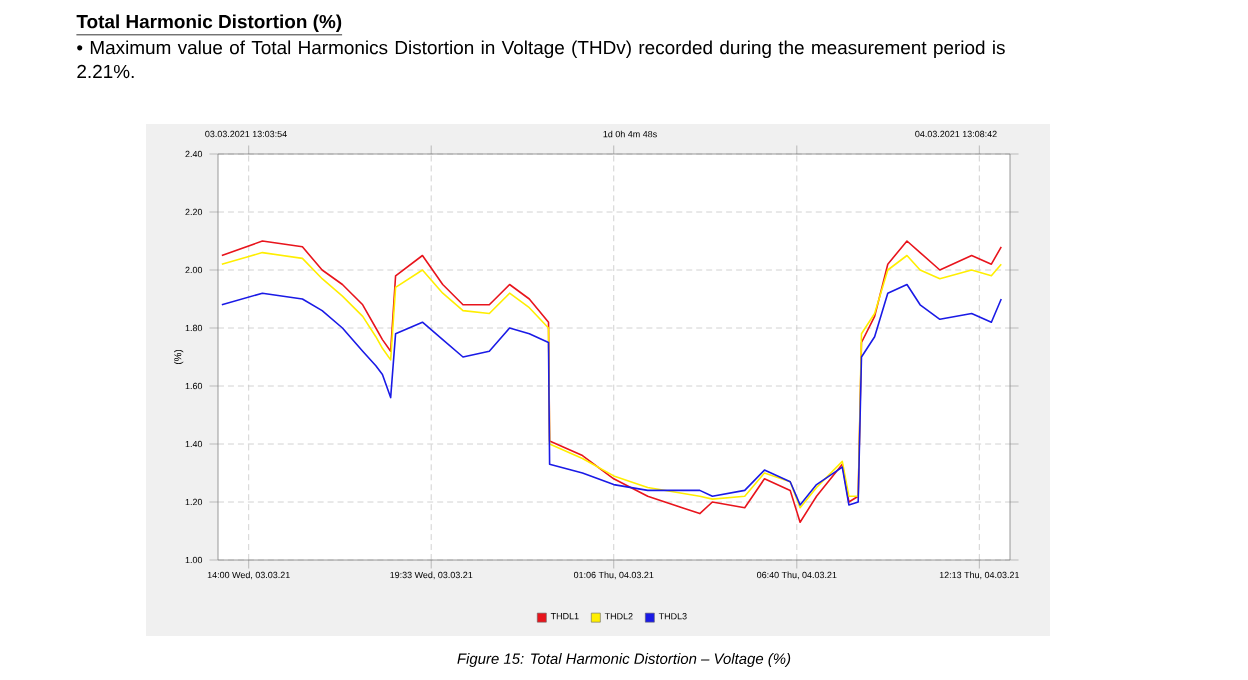 Image resolution: width=1248 pixels, height=680 pixels. I want to click on chart-title: Total Harmonic Distortion (%), so click(209, 23).